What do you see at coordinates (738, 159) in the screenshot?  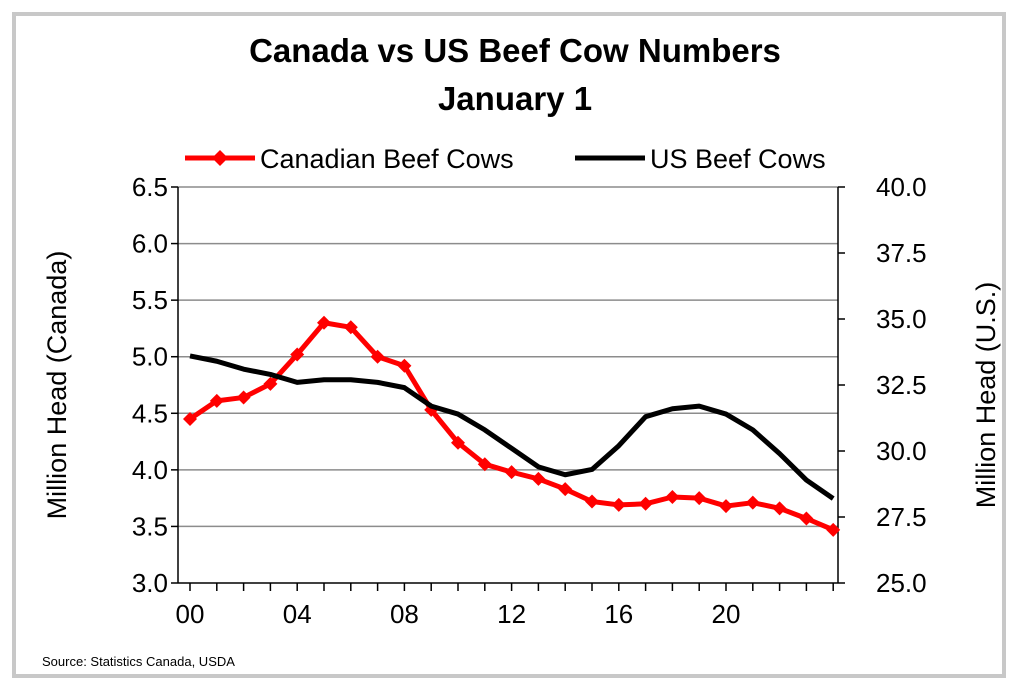 I see `legend-us-label: US Beef Cows` at bounding box center [738, 159].